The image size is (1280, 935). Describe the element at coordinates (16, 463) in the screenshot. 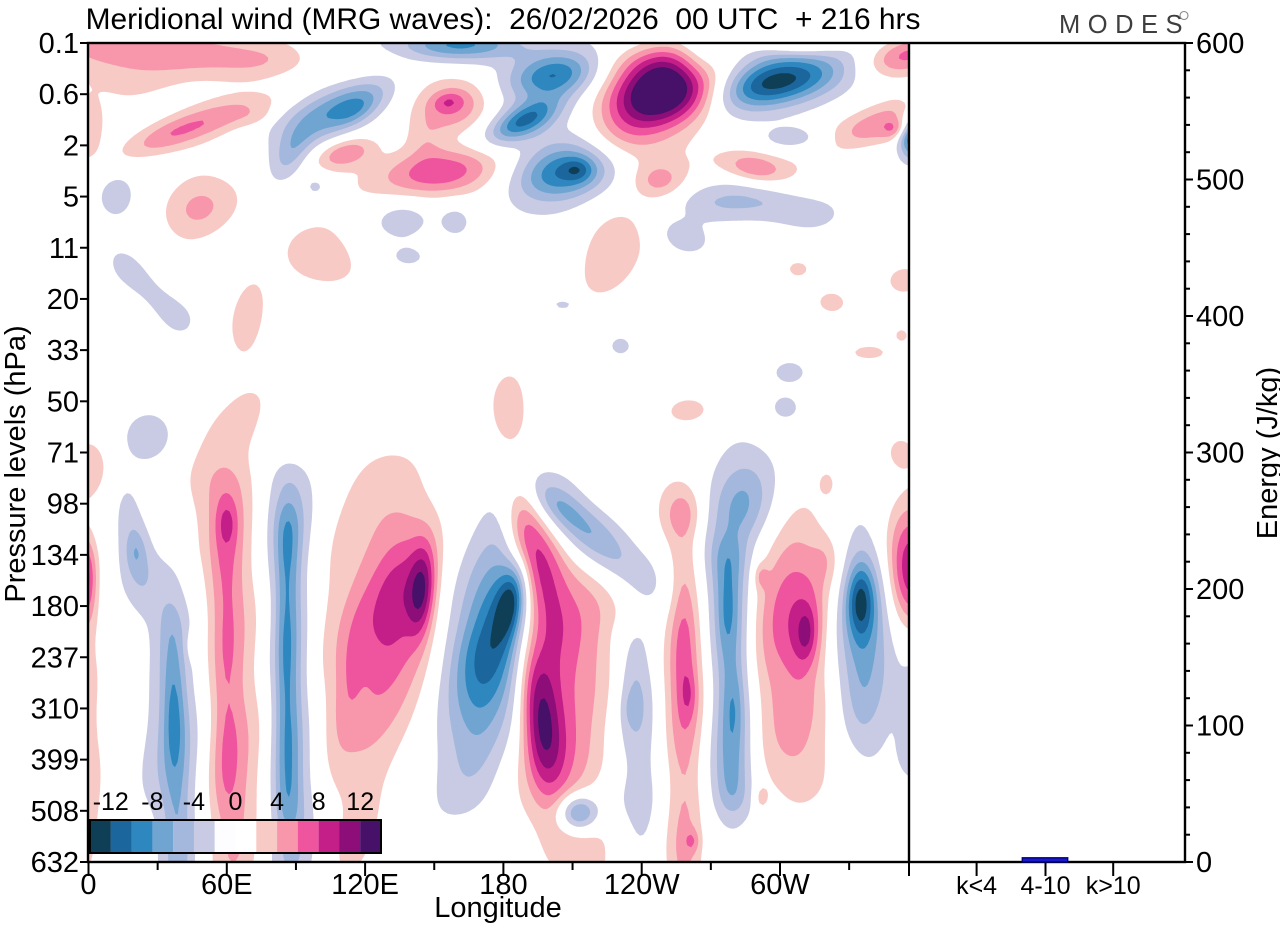

I see `svg-text: Pressure levels (hPa)` at that location.